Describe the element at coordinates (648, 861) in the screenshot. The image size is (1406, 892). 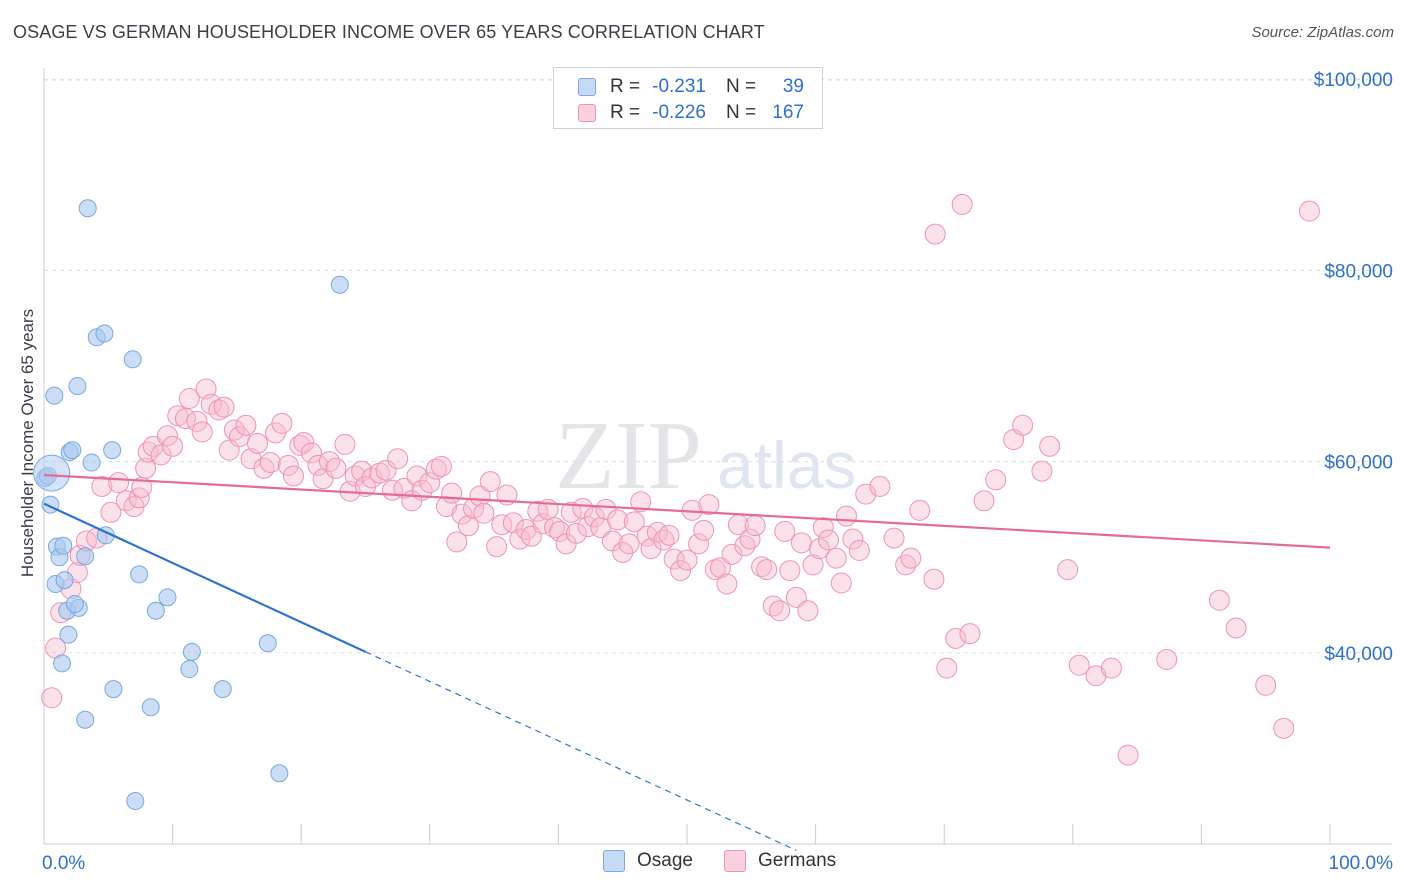
I see `legend-item-osage: Osage` at that location.